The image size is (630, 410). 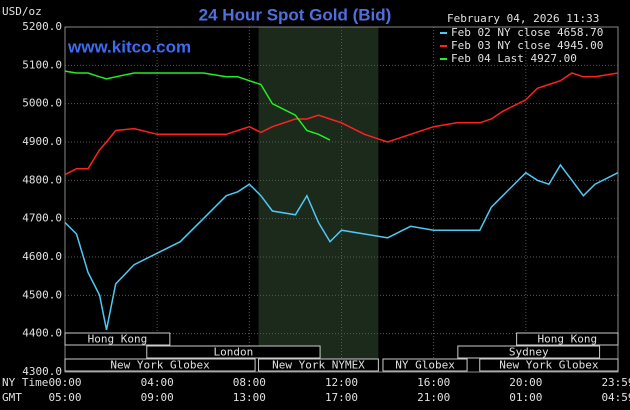 What do you see at coordinates (527, 45) in the screenshot?
I see `legend-label: Feb 03 NY close 4945.00` at bounding box center [527, 45].